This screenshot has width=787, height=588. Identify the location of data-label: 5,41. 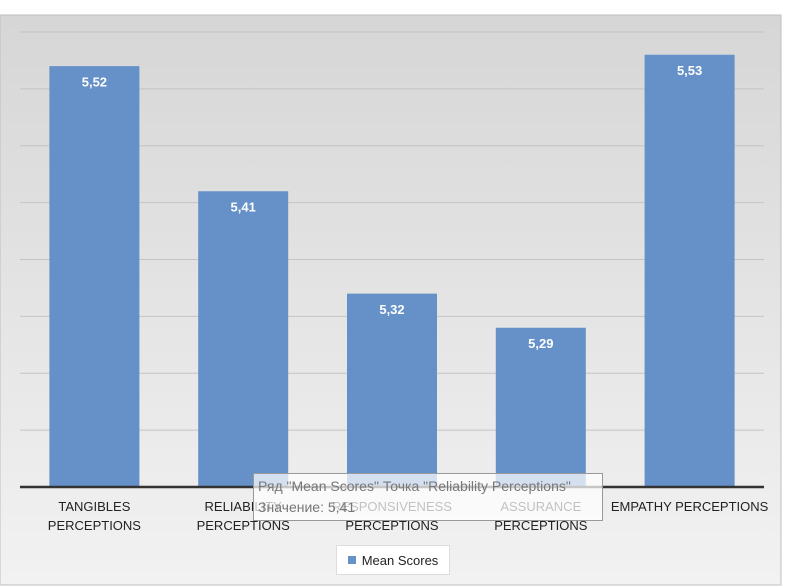
(243, 207).